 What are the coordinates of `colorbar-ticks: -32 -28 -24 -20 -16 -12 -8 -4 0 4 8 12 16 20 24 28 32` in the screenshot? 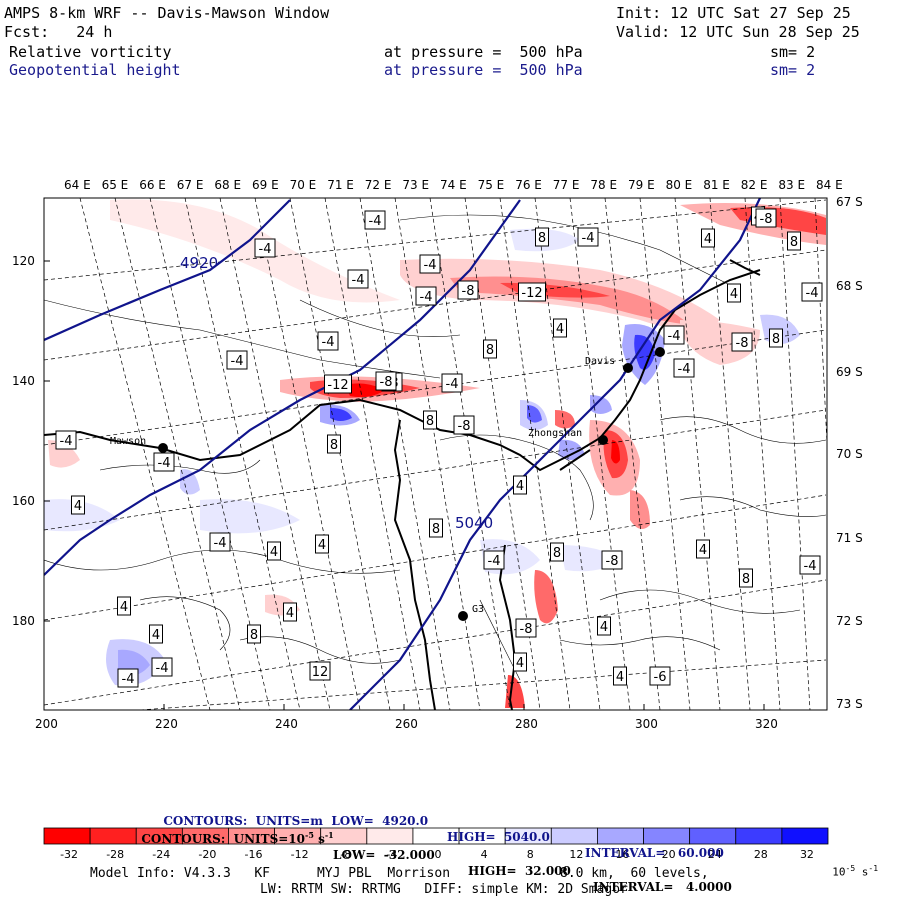 It's located at (437, 854).